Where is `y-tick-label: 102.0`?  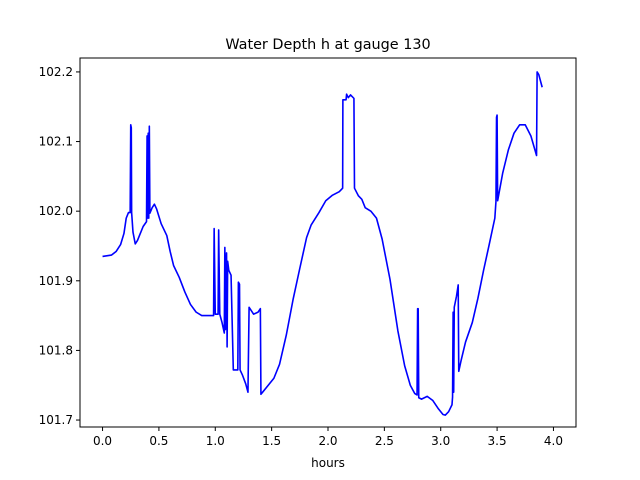
y-tick-label: 102.0 is located at coordinates (56, 211).